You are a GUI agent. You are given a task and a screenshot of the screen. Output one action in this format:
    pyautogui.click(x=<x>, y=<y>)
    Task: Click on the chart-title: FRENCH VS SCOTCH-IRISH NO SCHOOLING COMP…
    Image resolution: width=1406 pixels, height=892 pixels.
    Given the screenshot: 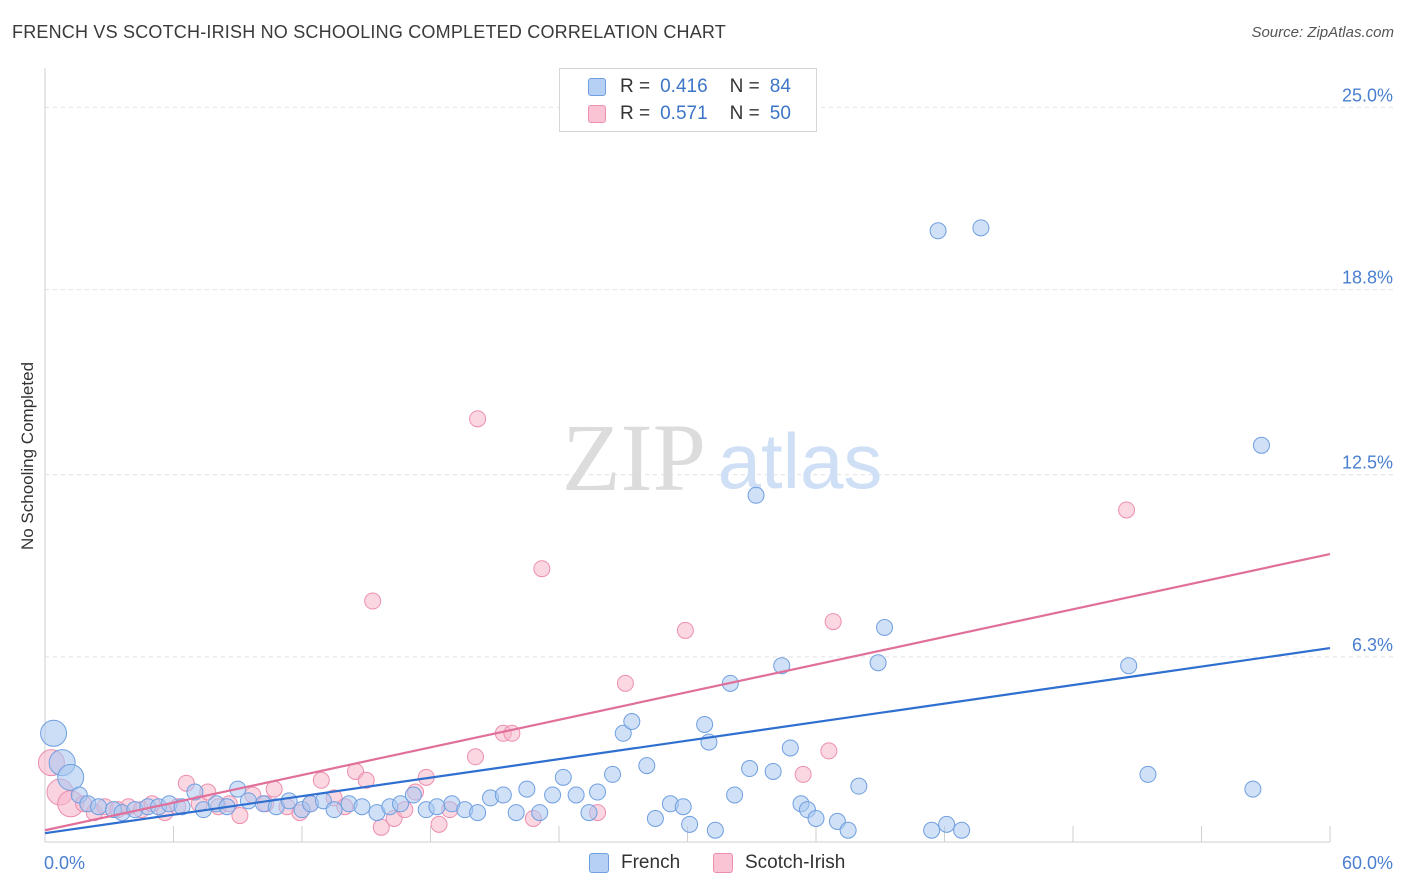 What is the action you would take?
    pyautogui.click(x=369, y=32)
    